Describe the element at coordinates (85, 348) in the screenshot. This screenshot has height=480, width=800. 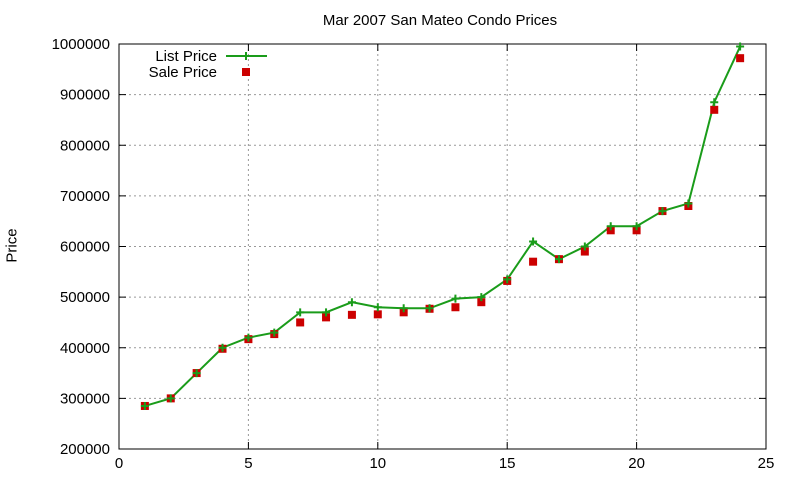
I see `y-tick-label: 400000` at that location.